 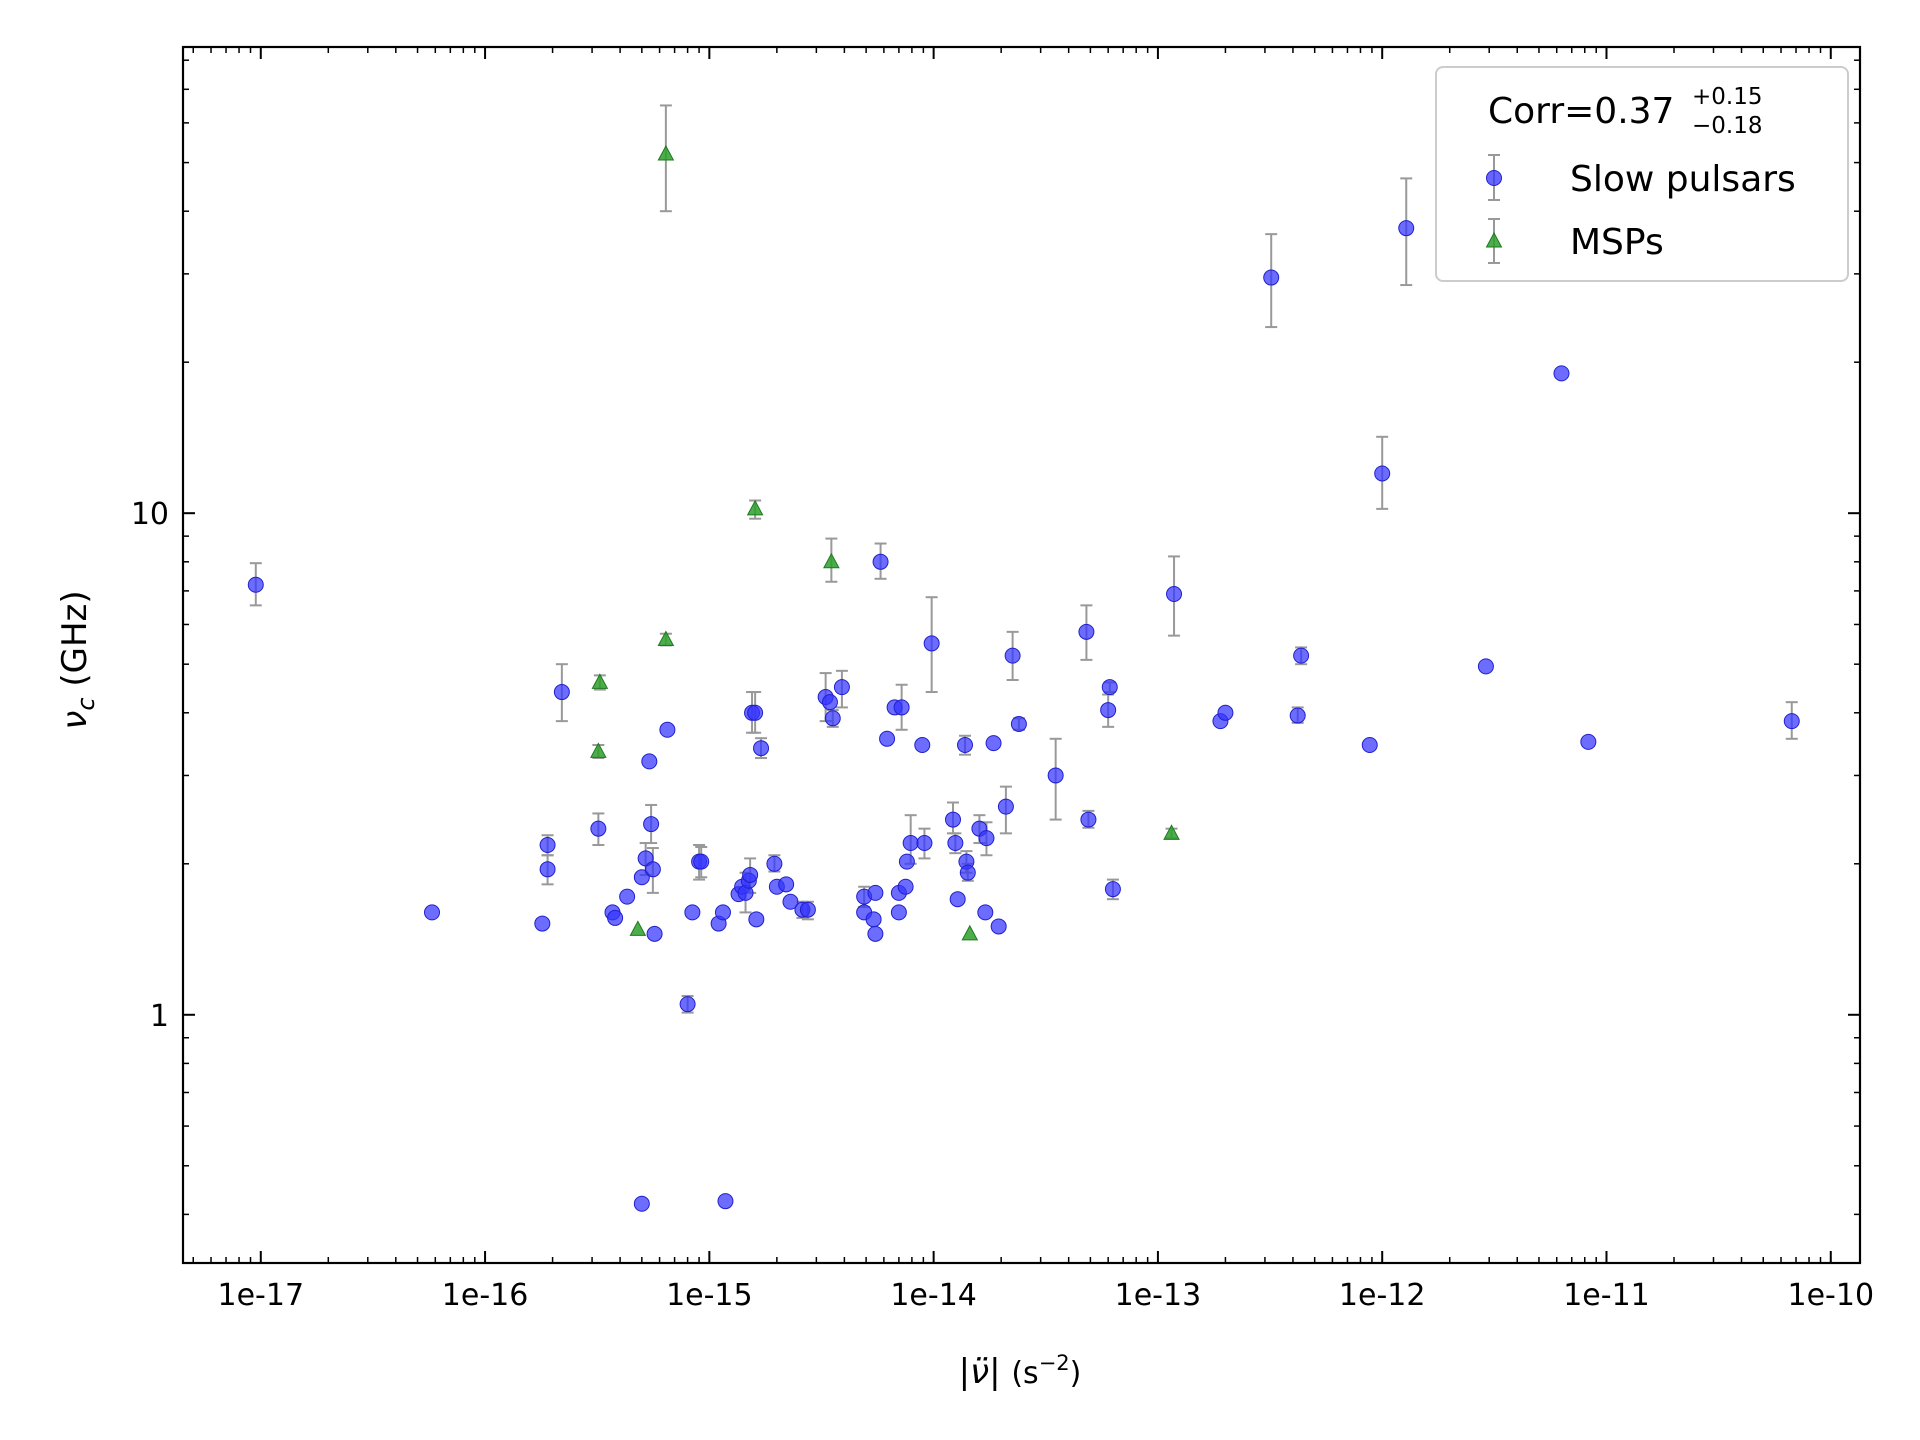 I want to click on legend-msps-marker, so click(x=1494, y=239).